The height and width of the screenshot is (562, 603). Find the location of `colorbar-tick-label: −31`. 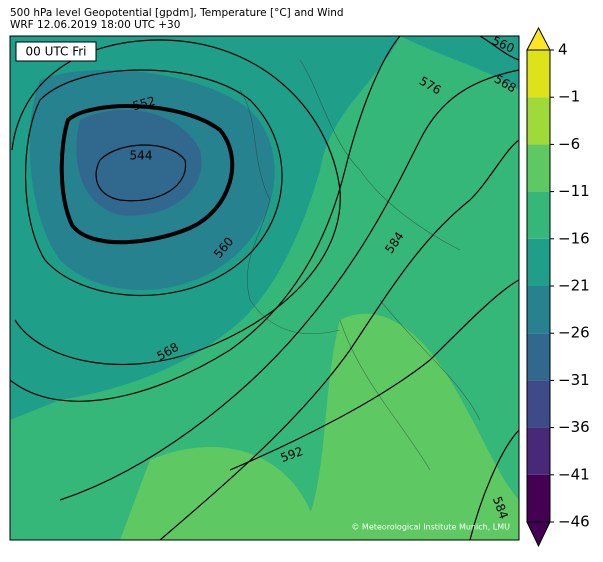

colorbar-tick-label: −31 is located at coordinates (574, 380).